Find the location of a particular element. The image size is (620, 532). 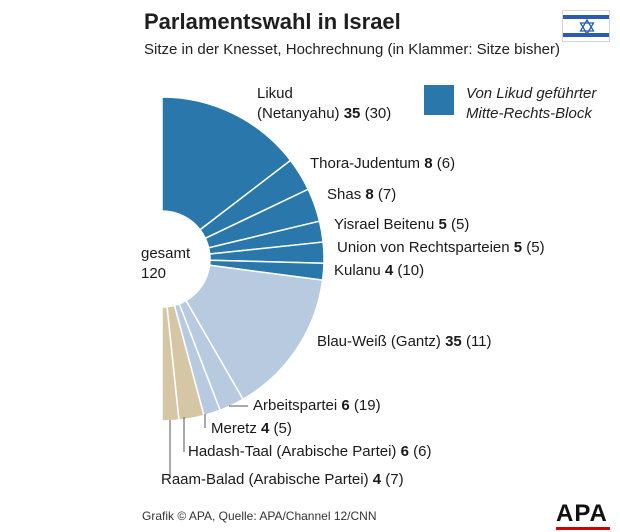

party-label-5: Kulanu 4 (10) is located at coordinates (379, 270).